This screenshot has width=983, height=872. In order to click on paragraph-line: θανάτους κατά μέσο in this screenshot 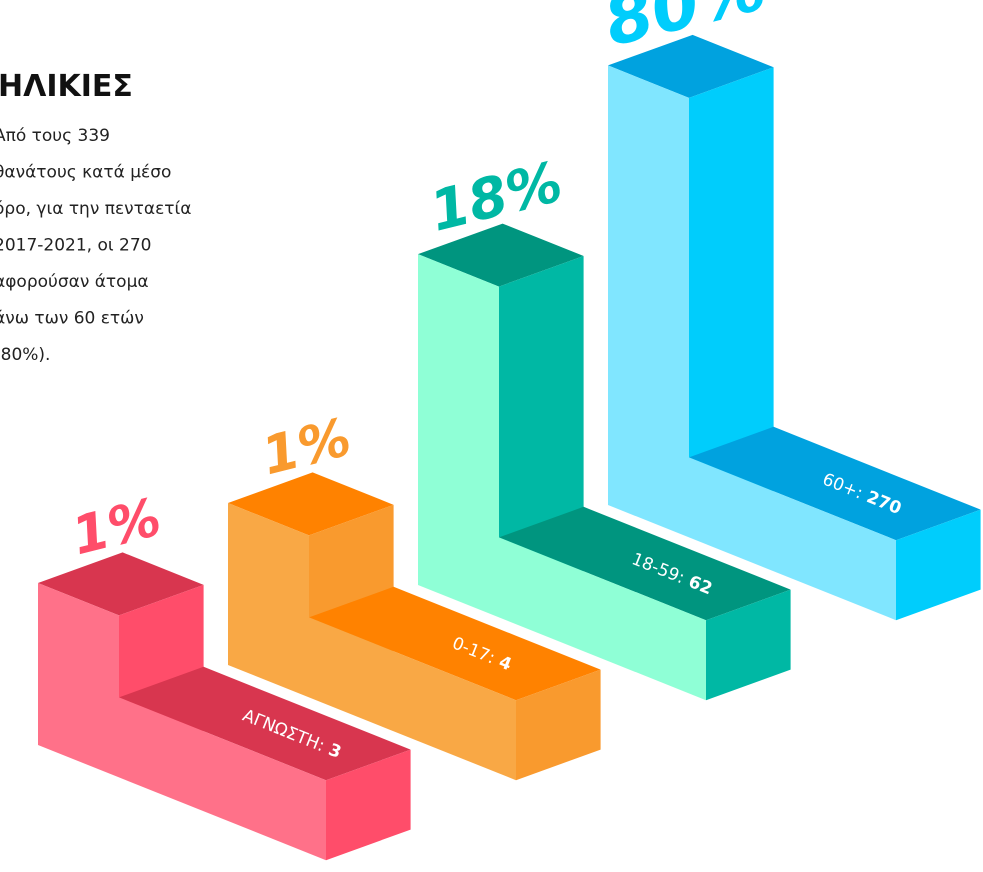, I will do `click(85, 173)`.